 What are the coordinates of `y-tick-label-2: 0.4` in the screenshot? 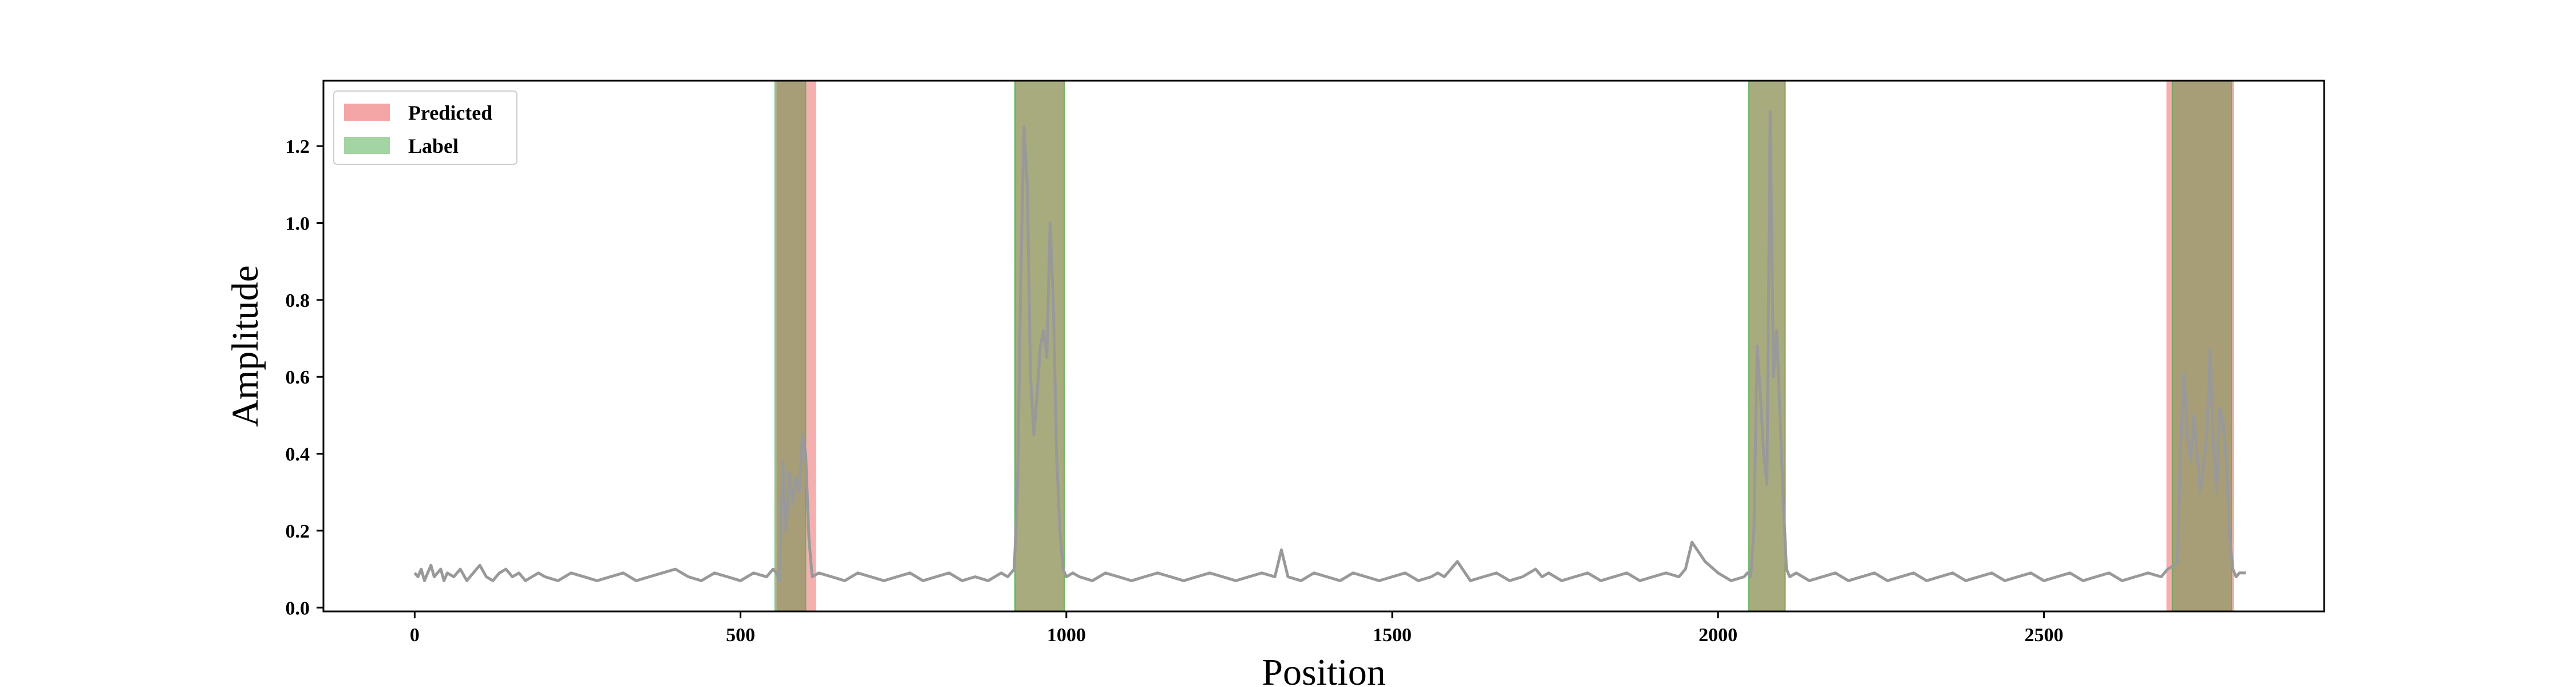 It's located at (298, 455).